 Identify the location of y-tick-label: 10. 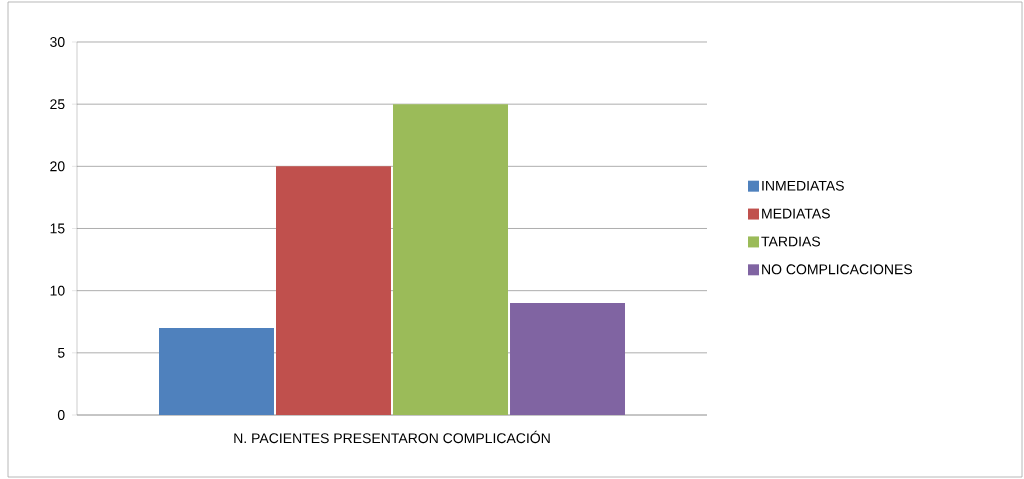
(57, 290).